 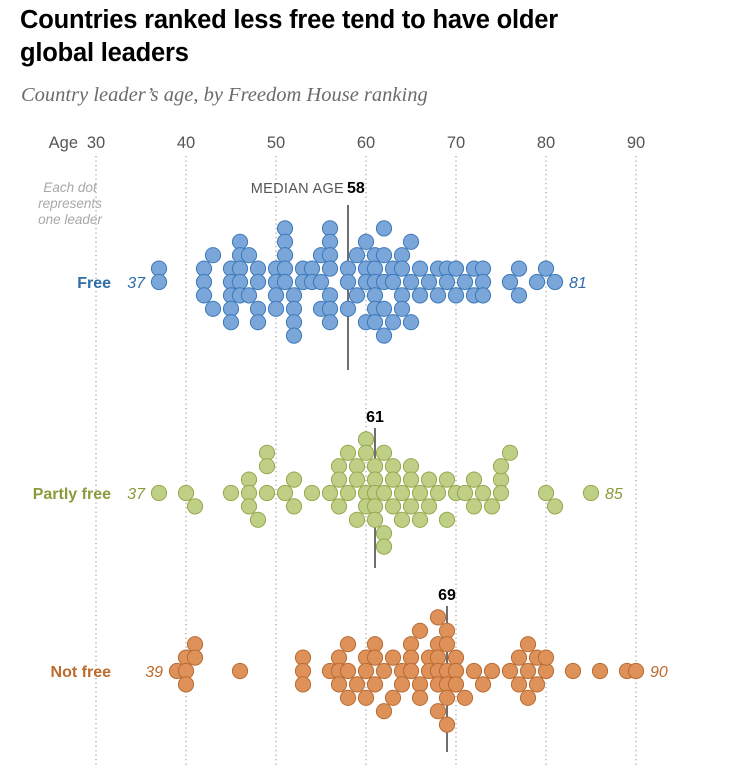 I want to click on x-tick-label-30: 30, so click(x=96, y=143).